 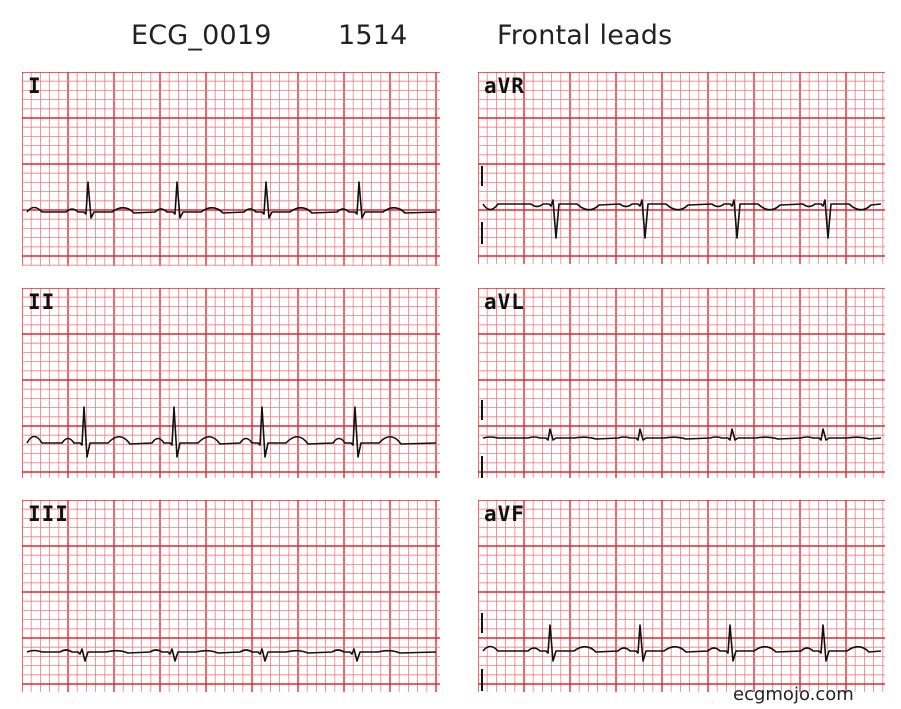 I want to click on ecg-grid-aVR, so click(x=681, y=168).